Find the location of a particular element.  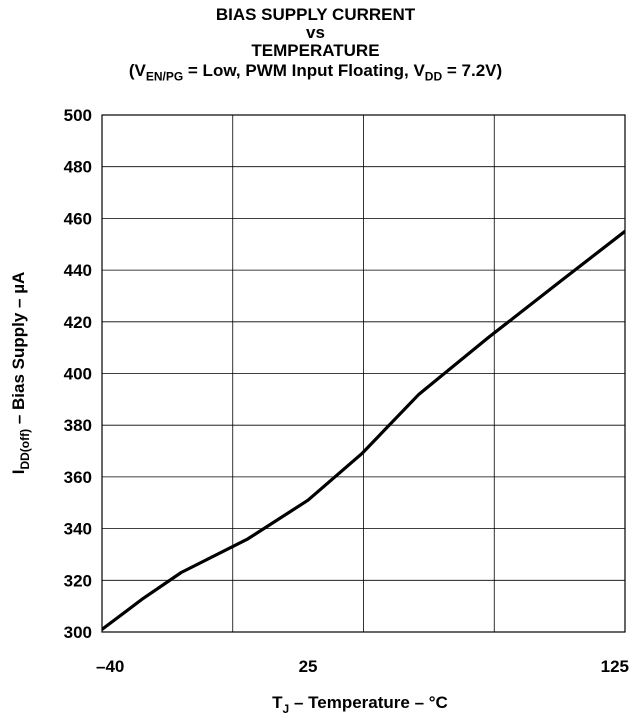

y-tick-label: 420 is located at coordinates (78, 322).